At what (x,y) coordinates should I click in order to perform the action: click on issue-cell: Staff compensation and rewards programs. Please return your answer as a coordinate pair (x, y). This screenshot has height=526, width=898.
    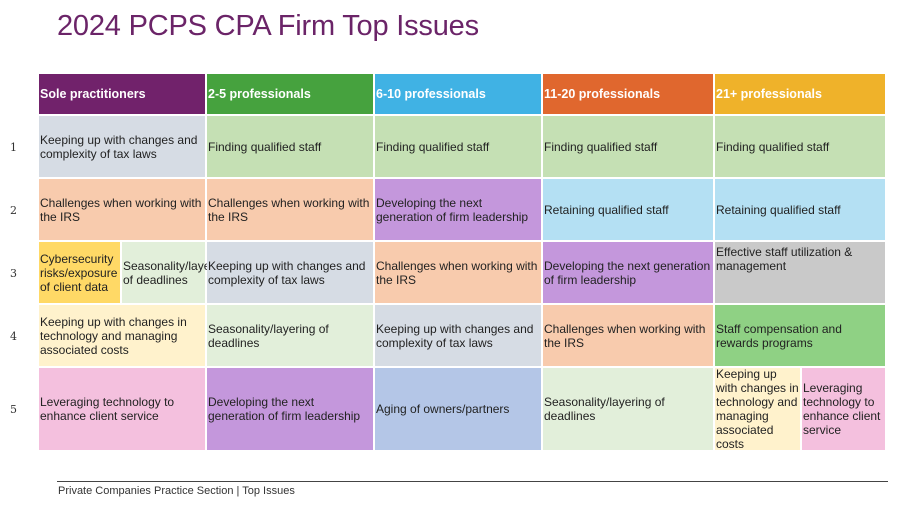
    Looking at the image, I should click on (801, 336).